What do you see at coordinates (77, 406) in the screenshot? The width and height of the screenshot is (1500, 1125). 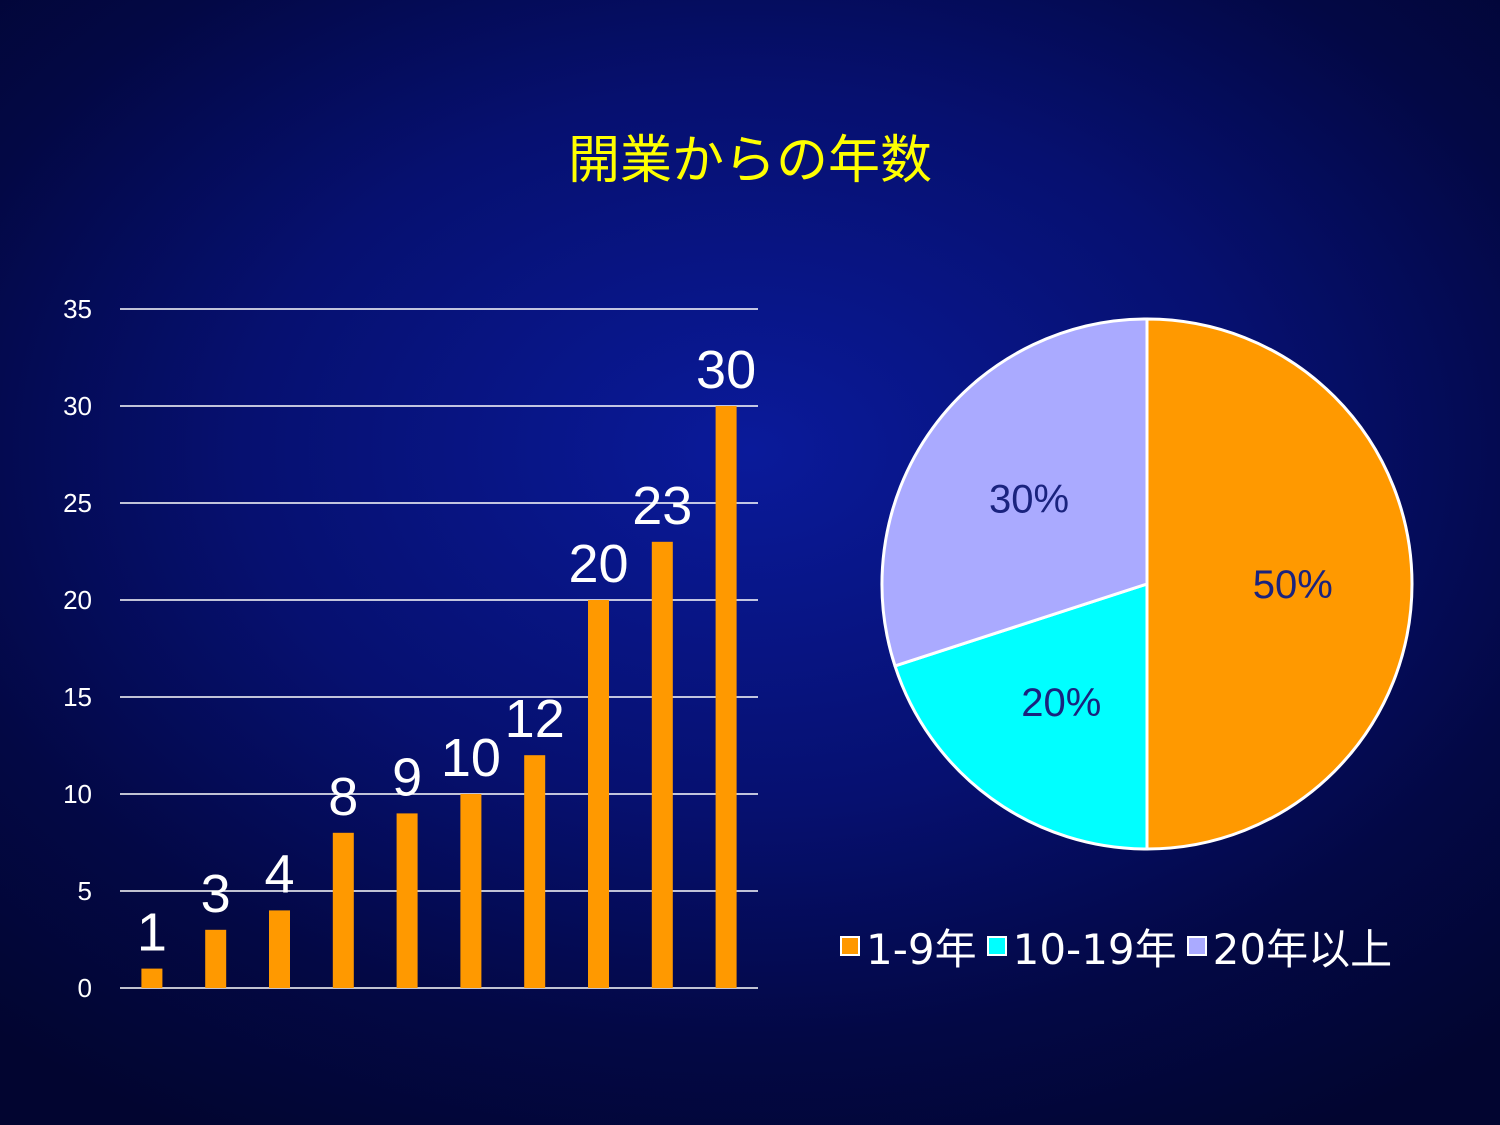 I see `y-tick-label: 30` at bounding box center [77, 406].